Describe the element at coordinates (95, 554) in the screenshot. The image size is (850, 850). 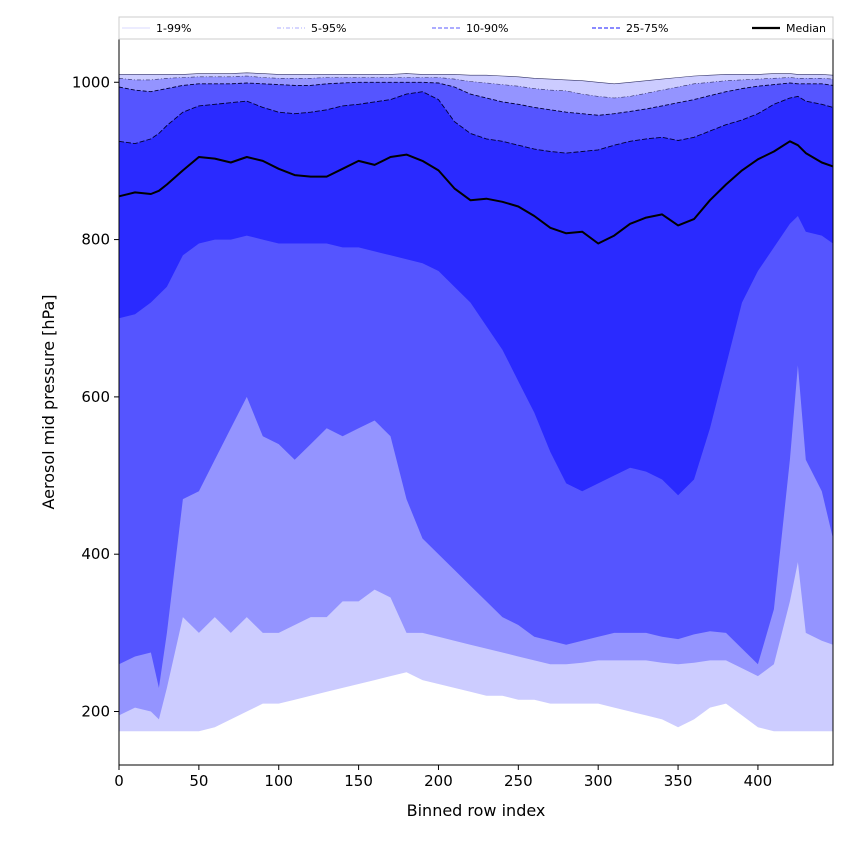
I see `y-tick-label-400: 400` at that location.